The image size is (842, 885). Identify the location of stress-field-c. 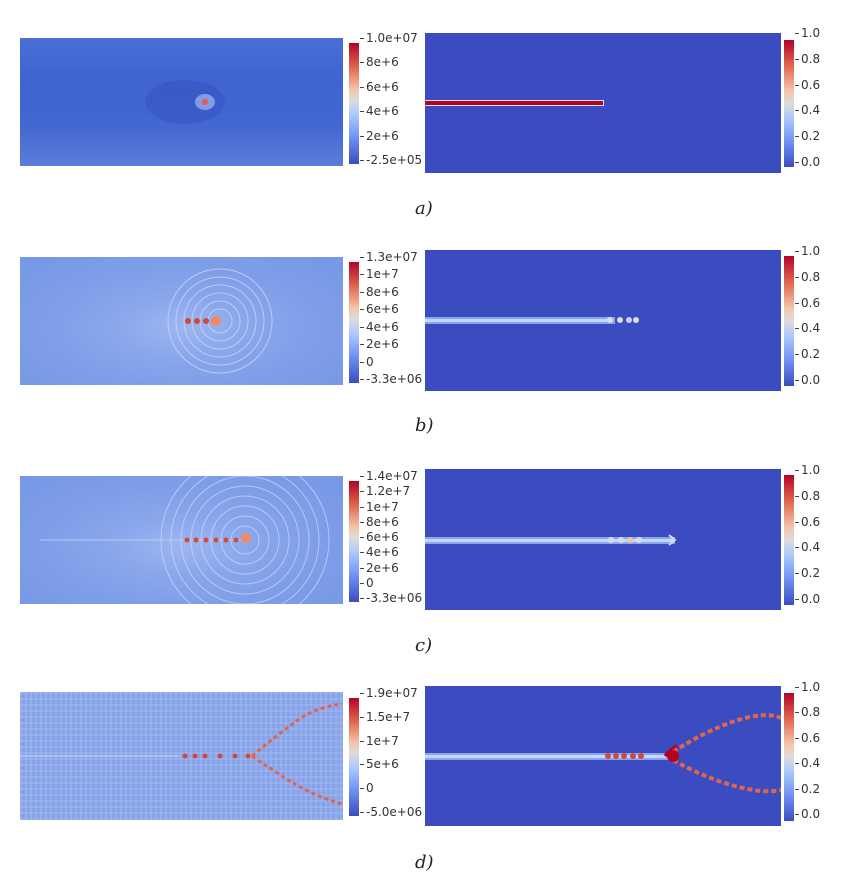
(181, 540).